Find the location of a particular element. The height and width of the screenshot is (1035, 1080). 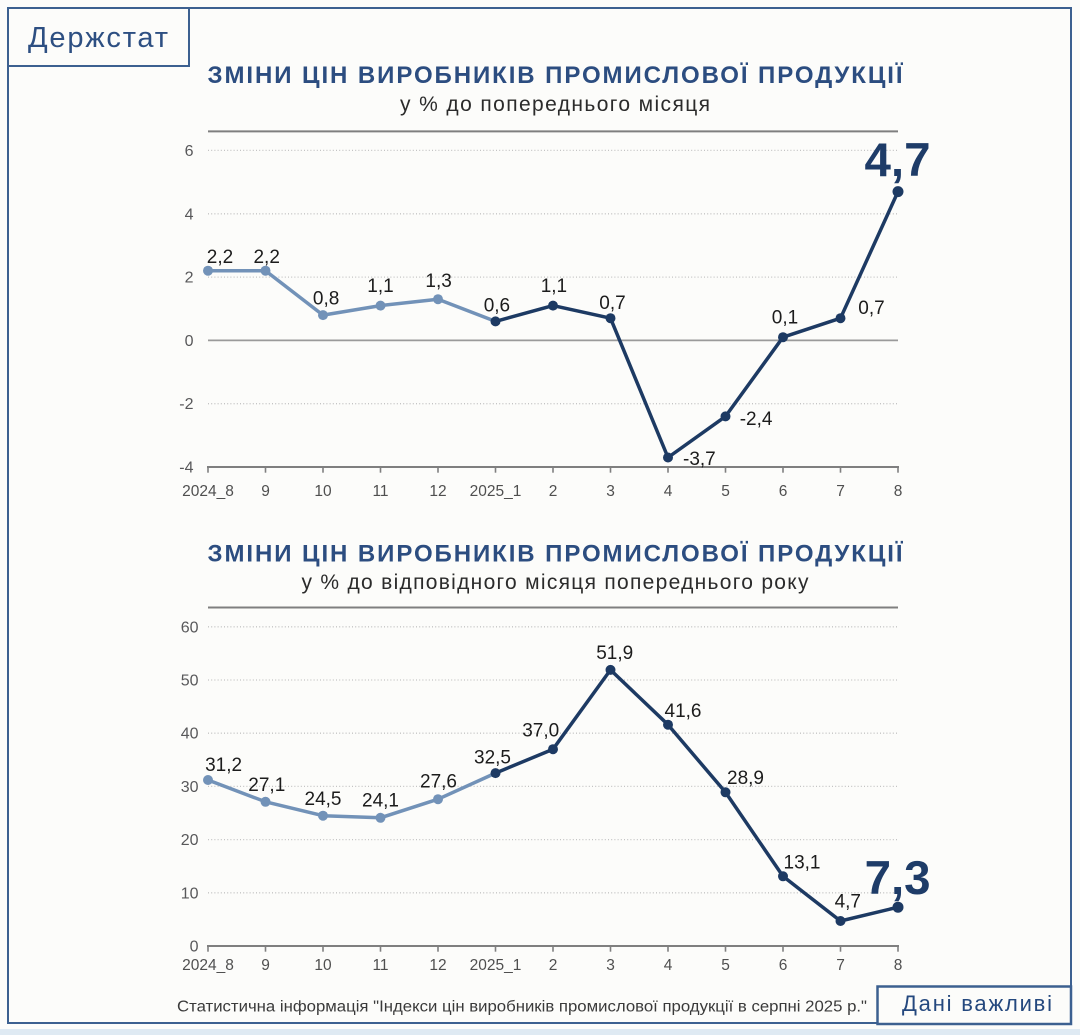

svg-text: 40 is located at coordinates (190, 734).